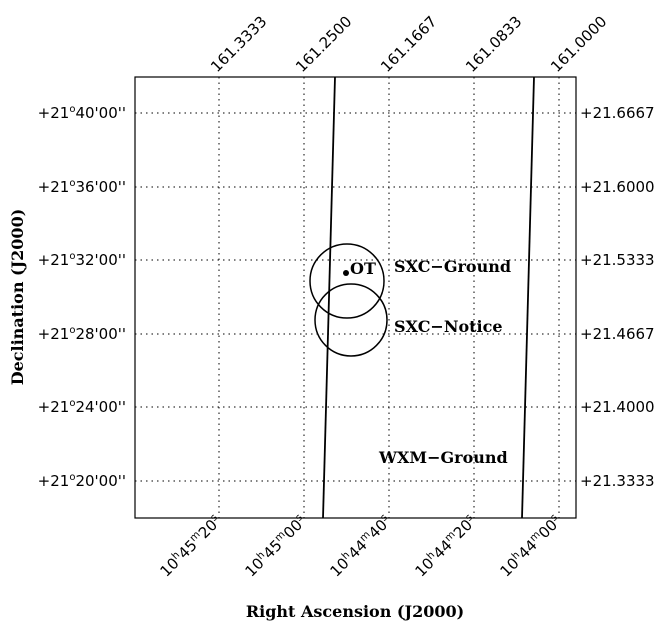 The height and width of the screenshot is (625, 662). What do you see at coordinates (82, 260) in the screenshot?
I see `dec-dms-tick-label: +21o32'00''` at bounding box center [82, 260].